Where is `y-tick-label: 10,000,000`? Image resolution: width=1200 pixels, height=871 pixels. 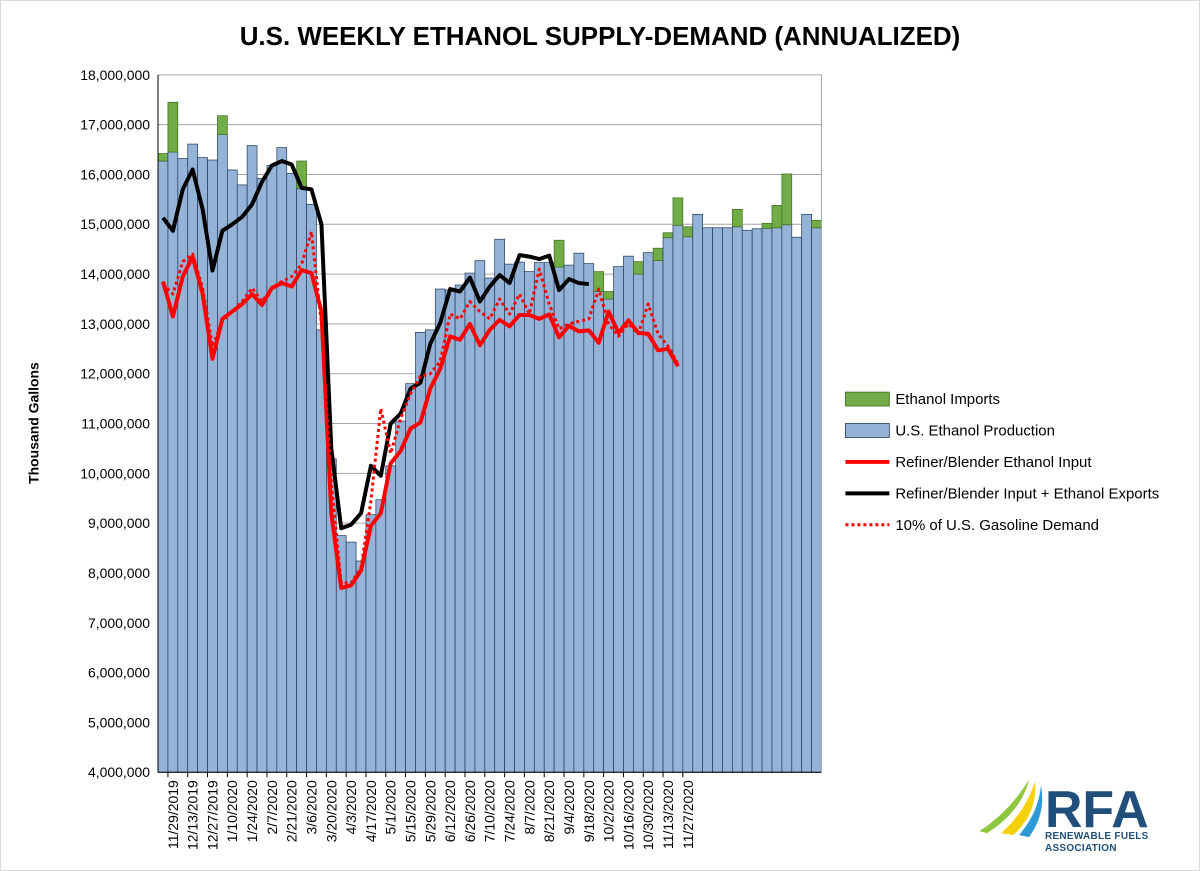 y-tick-label: 10,000,000 is located at coordinates (115, 473).